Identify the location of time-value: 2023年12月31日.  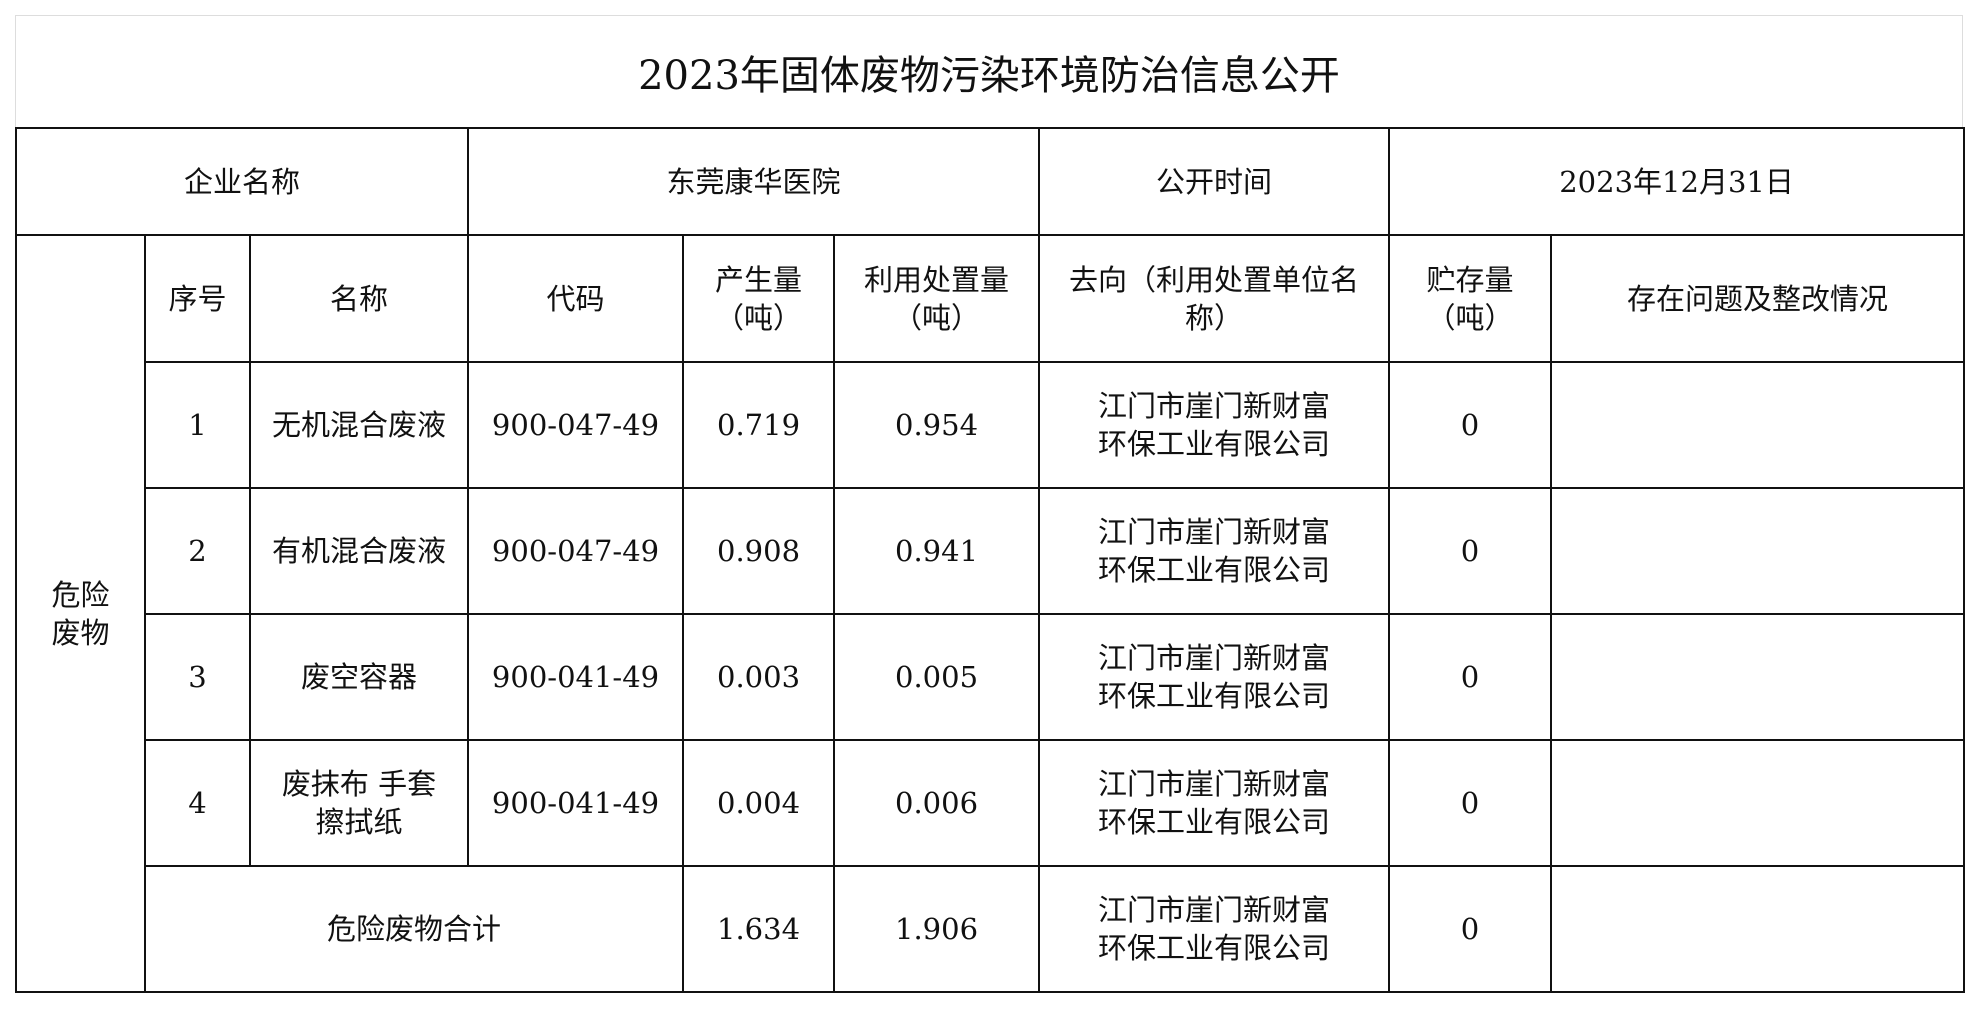
(1677, 181).